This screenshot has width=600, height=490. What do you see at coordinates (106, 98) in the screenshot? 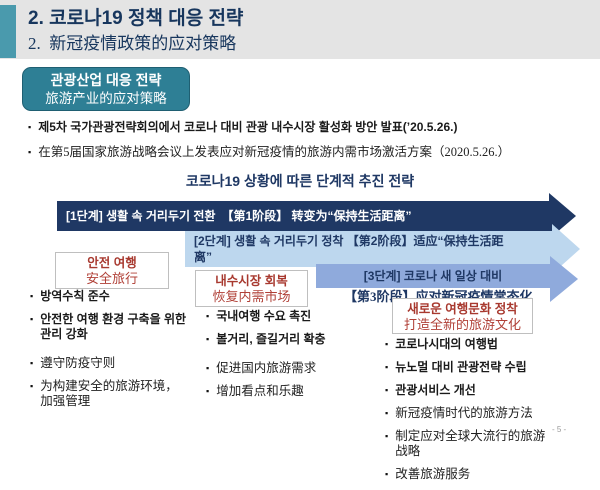
I see `badge-line-chinese: 旅游产业的应对策略` at bounding box center [106, 98].